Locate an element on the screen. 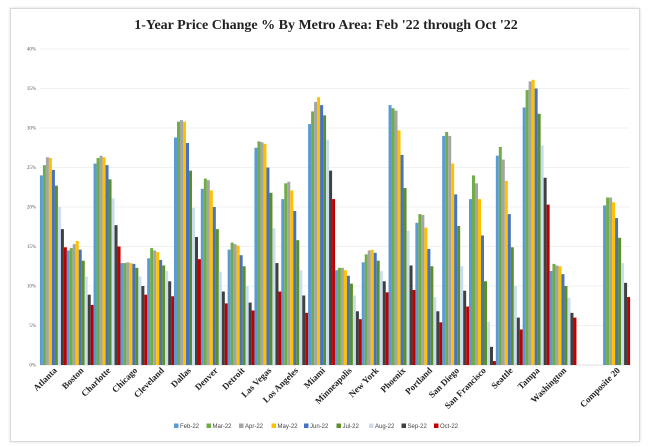 Image resolution: width=652 pixels, height=447 pixels. y-tick-label: 25% is located at coordinates (31, 168).